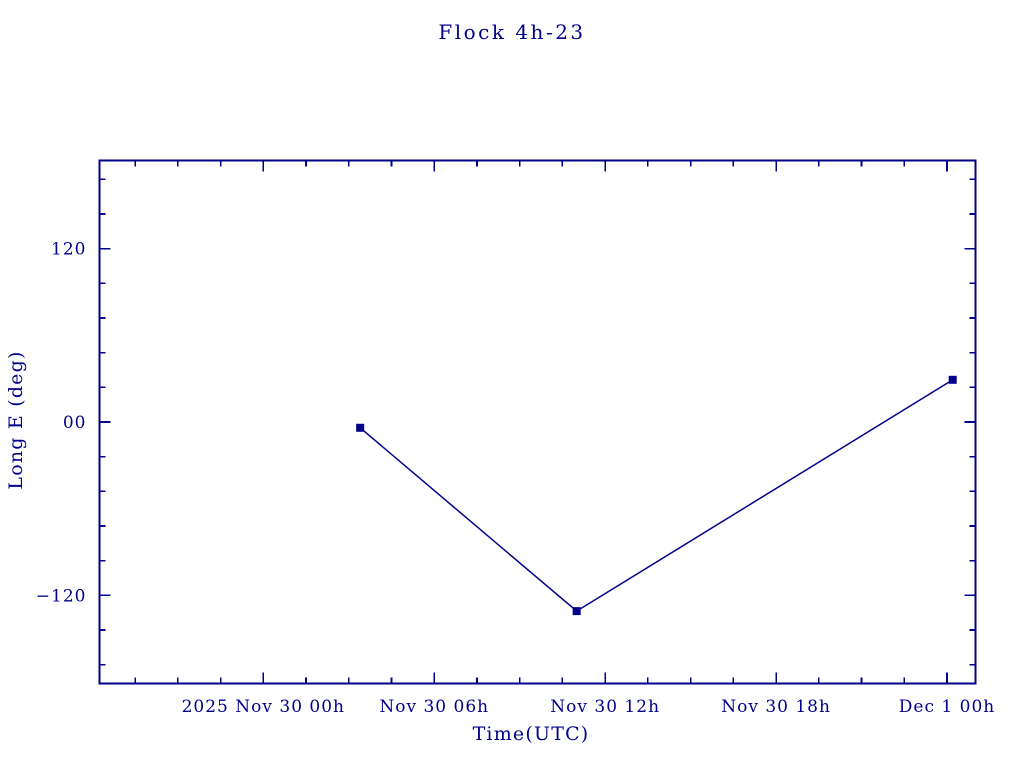  I want to click on y-tick-label: 120, so click(68, 250).